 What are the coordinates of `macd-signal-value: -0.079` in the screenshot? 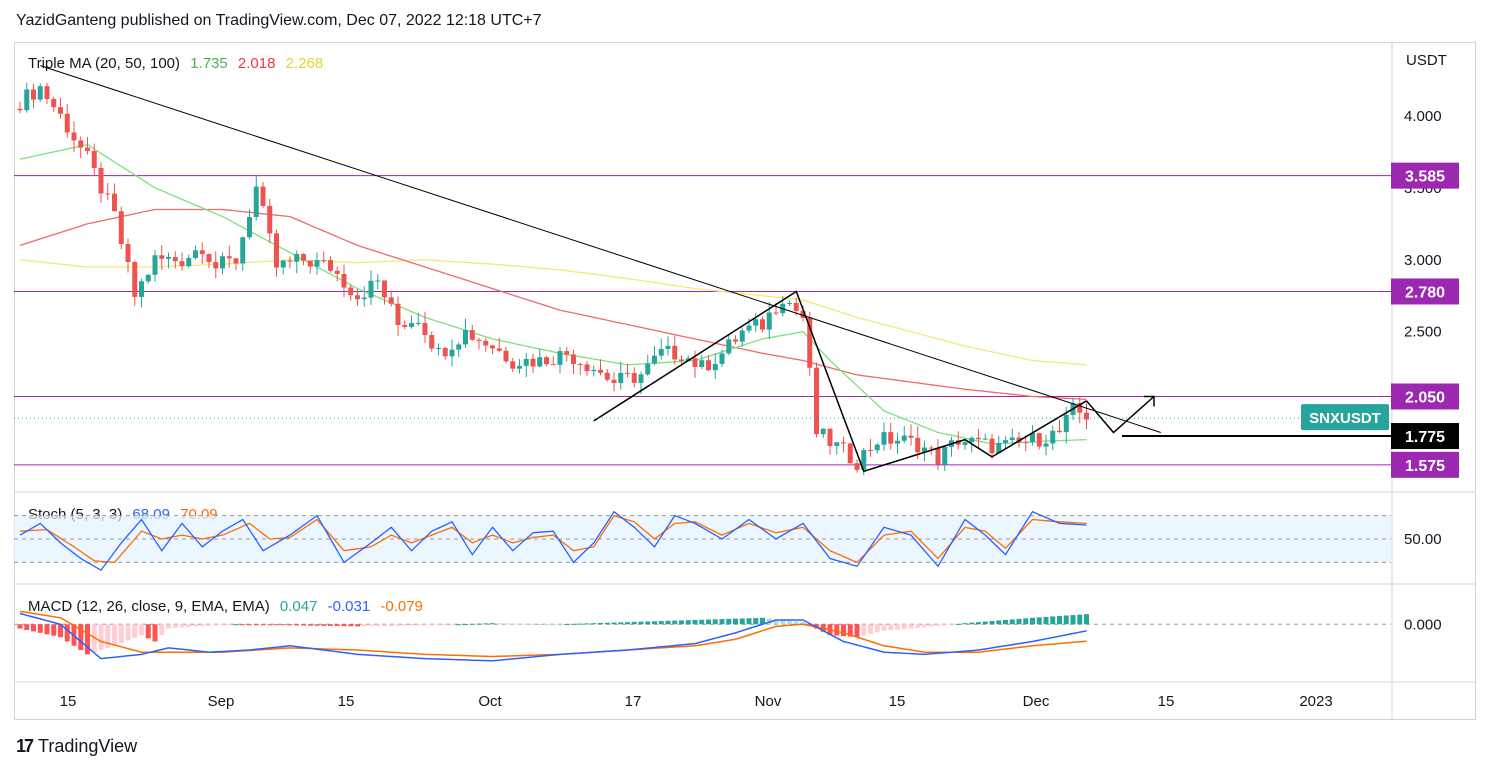 It's located at (401, 606).